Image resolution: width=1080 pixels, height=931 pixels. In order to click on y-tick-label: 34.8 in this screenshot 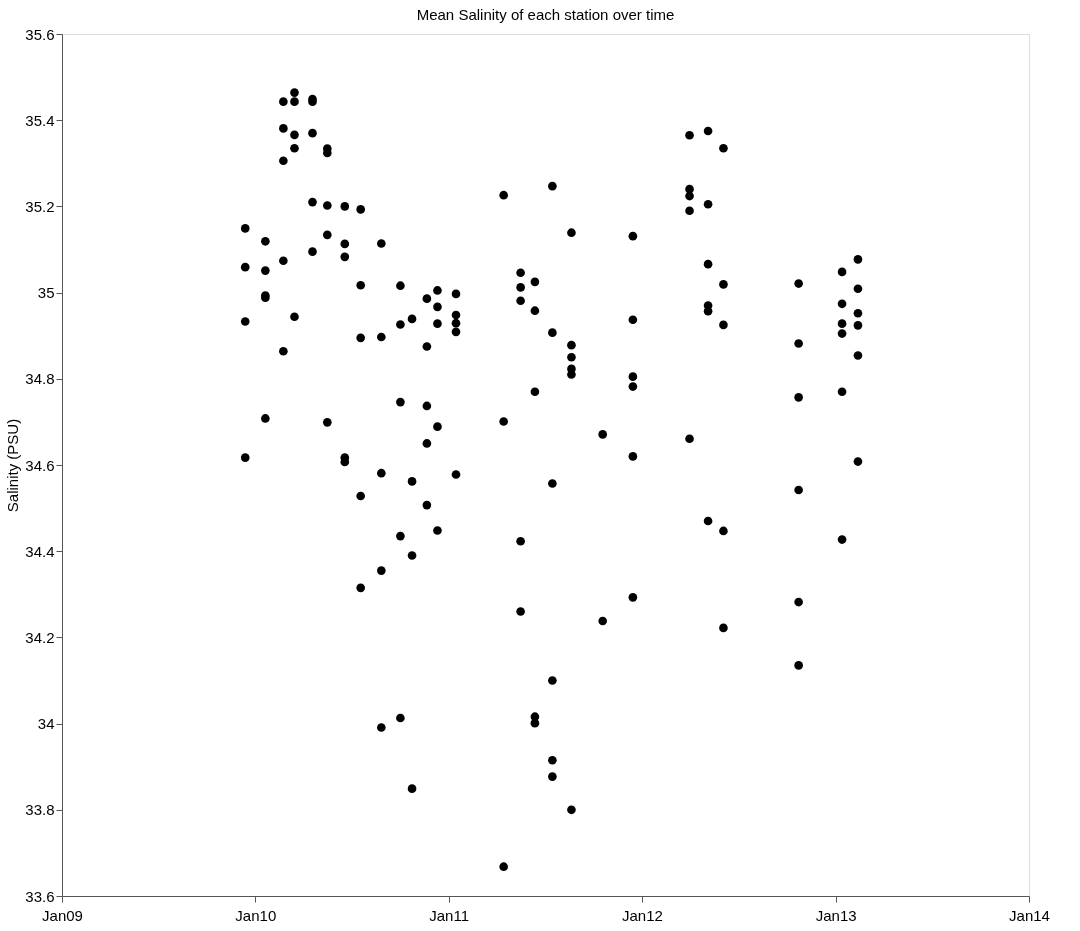, I will do `click(40, 379)`.